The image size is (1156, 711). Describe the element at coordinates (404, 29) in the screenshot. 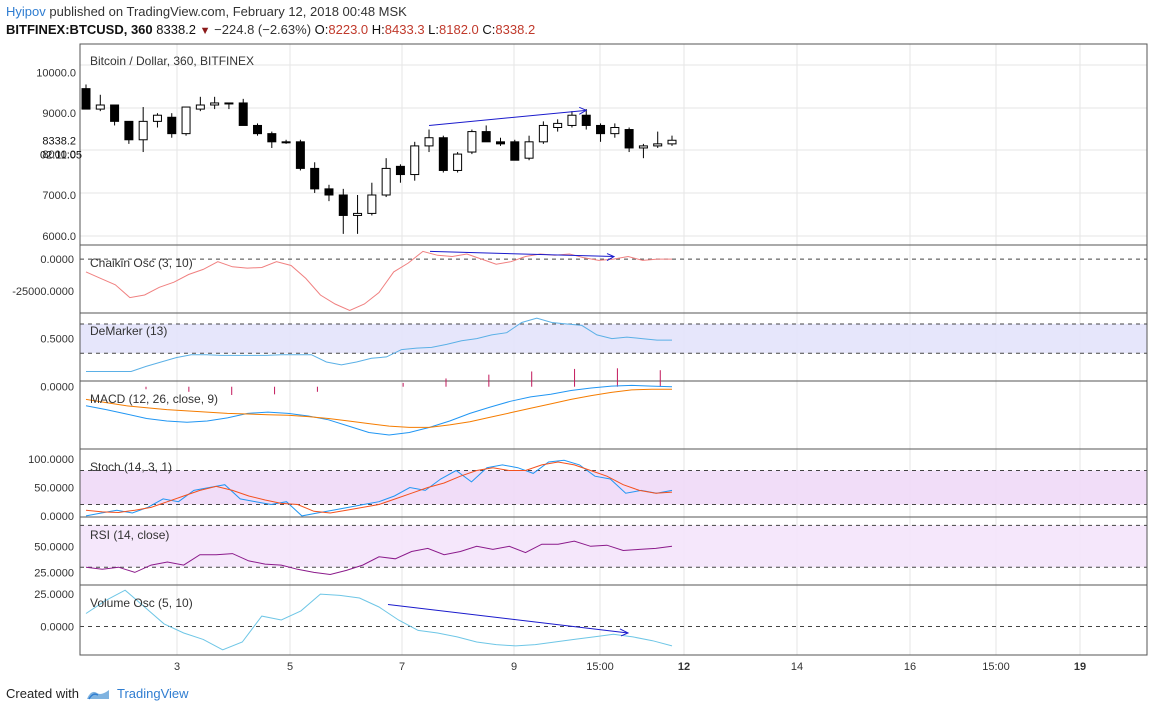

I see `high-value: 8433.3` at that location.